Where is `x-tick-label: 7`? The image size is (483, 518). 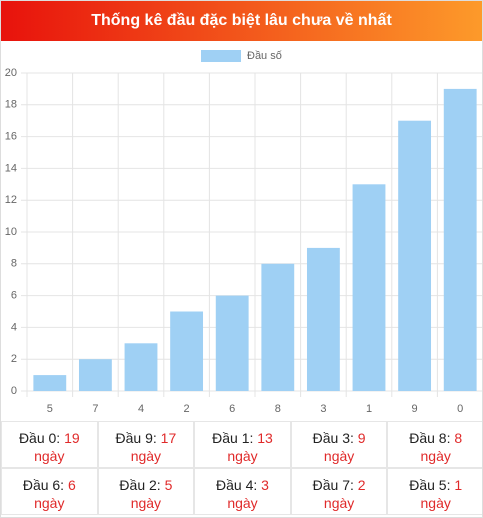
x-tick-label: 7 is located at coordinates (95, 409).